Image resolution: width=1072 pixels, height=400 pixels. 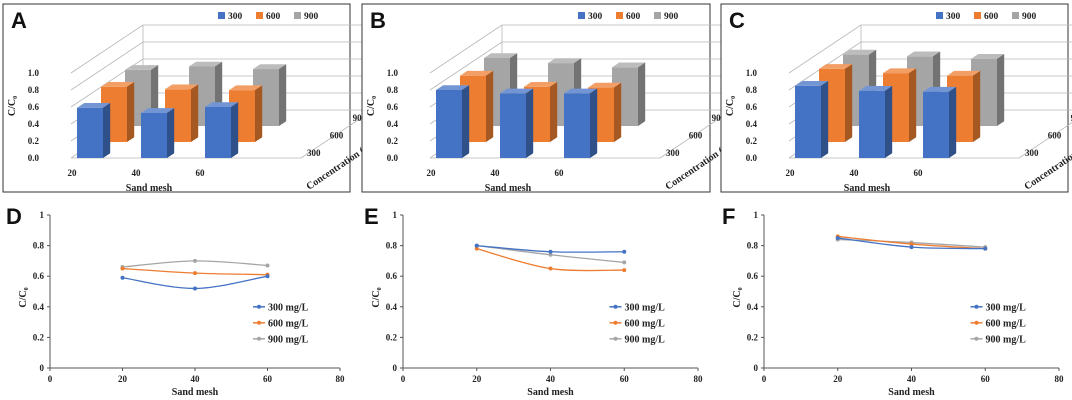 I want to click on panel-letter: E, so click(x=371, y=216).